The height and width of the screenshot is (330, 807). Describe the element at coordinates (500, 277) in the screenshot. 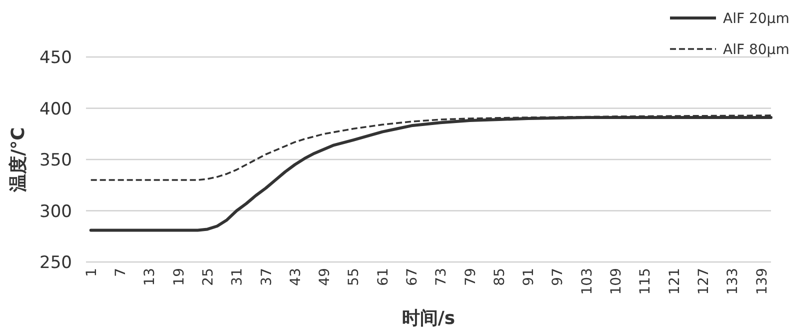

I see `x-tick-label: 85` at that location.